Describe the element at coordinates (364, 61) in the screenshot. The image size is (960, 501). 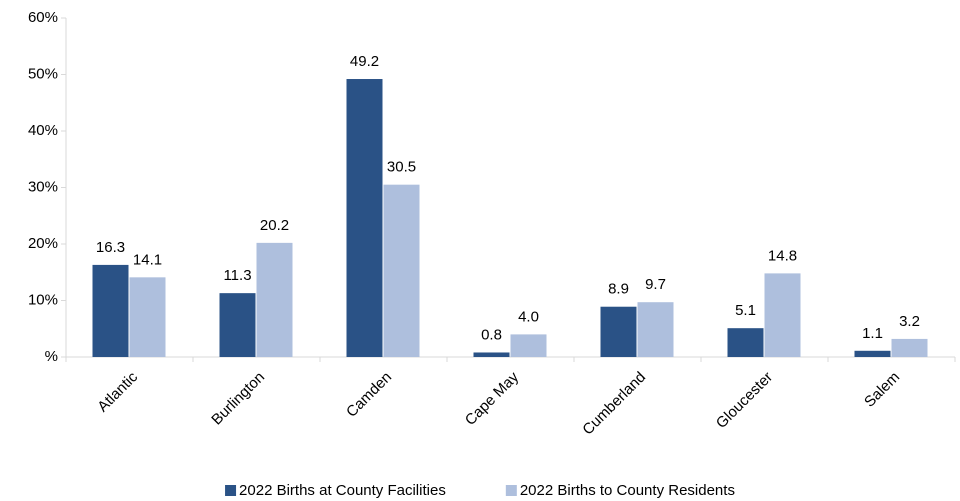
I see `data-label: 49.2` at that location.